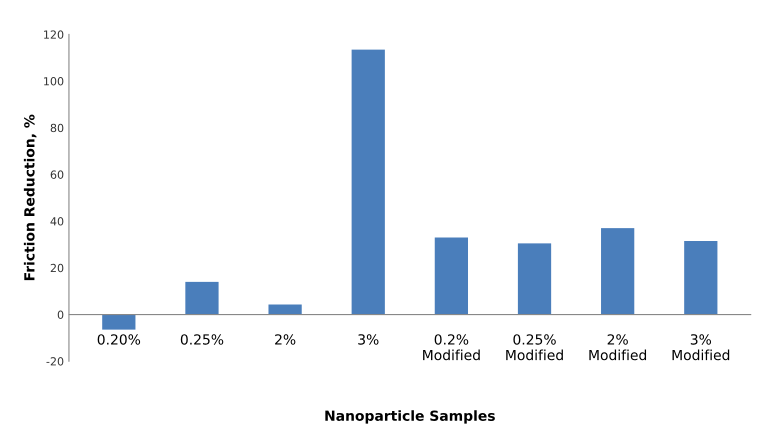 Image resolution: width=766 pixels, height=430 pixels. Describe the element at coordinates (285, 339) in the screenshot. I see `x-tick-label: 2%` at that location.